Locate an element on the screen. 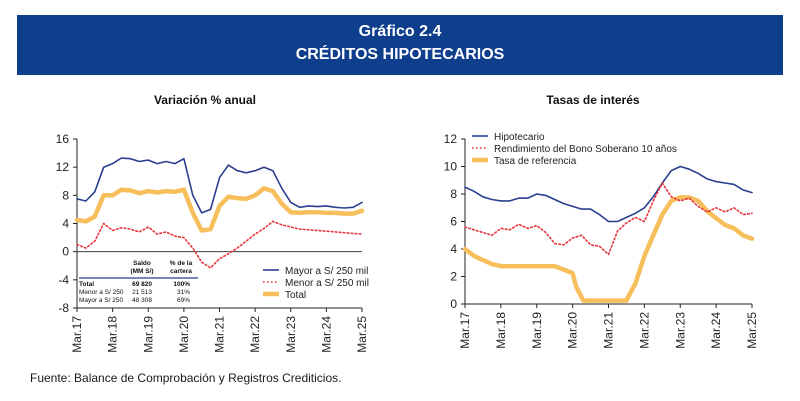 The height and width of the screenshot is (401, 800). inset-cell: 21 513 is located at coordinates (142, 292).